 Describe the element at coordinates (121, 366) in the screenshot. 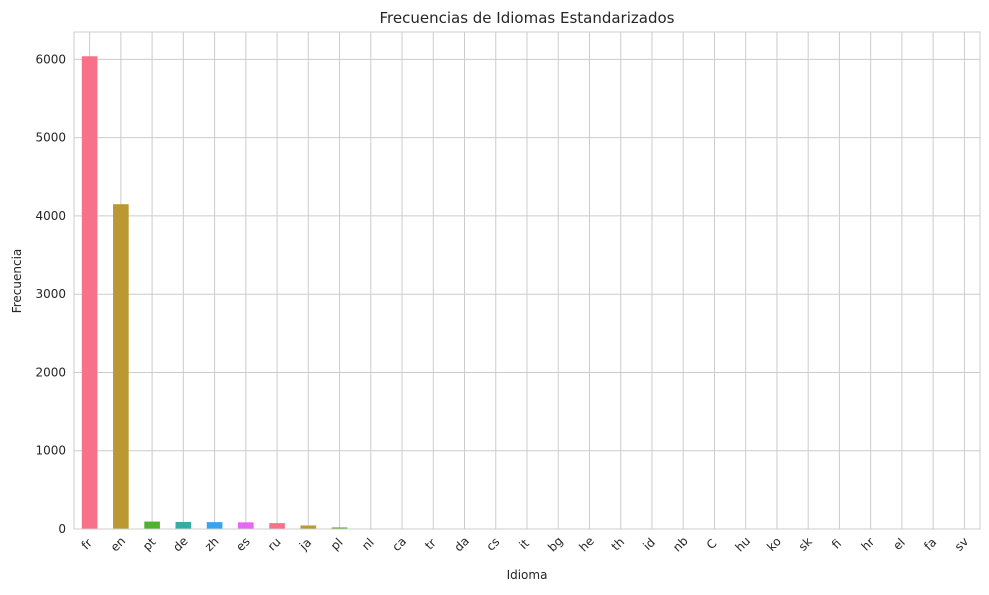

I see `bar-en` at that location.